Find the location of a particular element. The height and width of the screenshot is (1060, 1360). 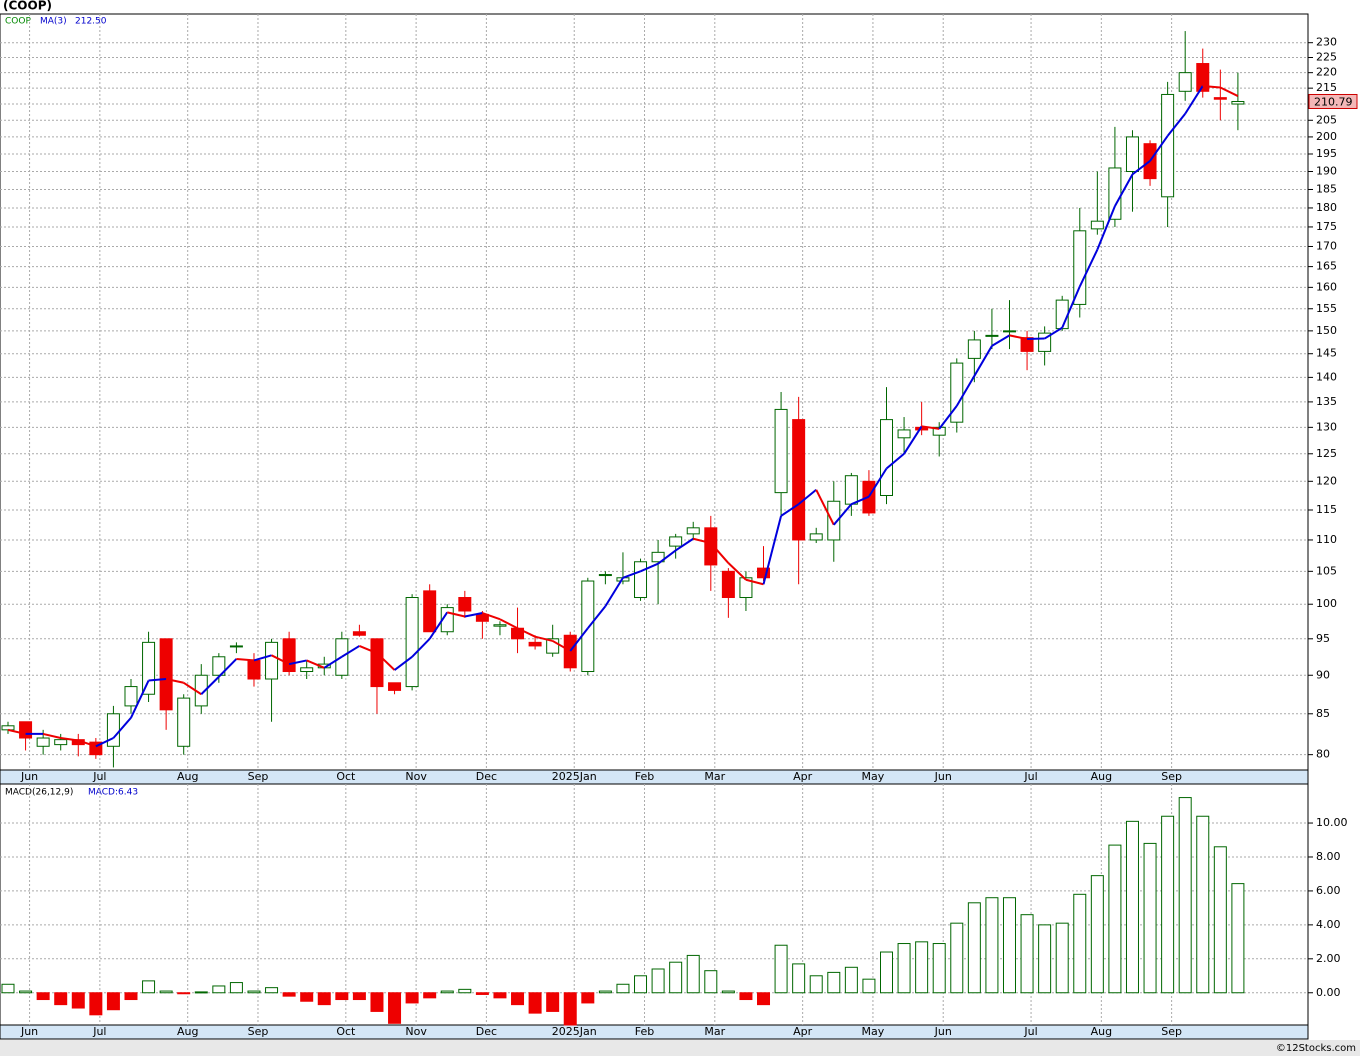

y-tick-label: 110 is located at coordinates (1326, 539).